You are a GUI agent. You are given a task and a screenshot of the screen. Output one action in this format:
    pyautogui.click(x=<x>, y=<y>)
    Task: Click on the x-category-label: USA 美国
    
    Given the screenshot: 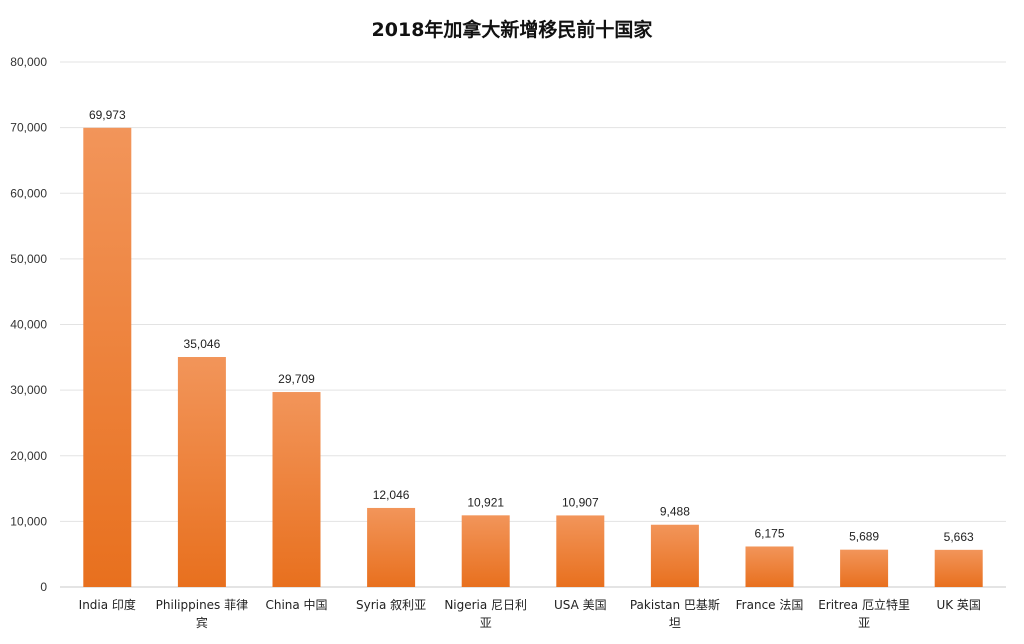 What is the action you would take?
    pyautogui.click(x=580, y=605)
    